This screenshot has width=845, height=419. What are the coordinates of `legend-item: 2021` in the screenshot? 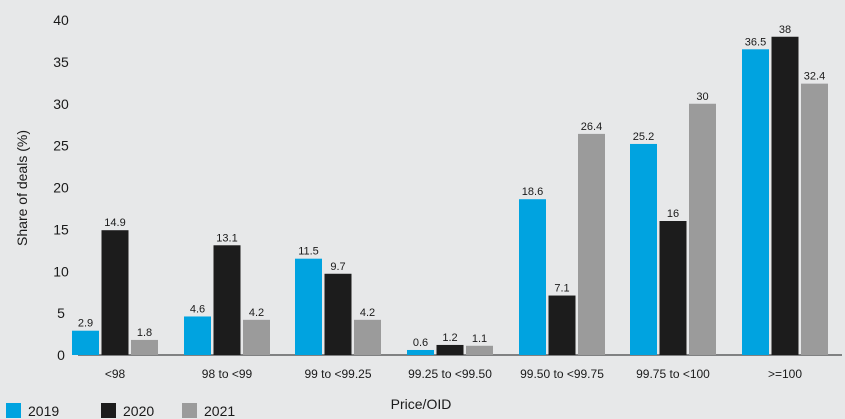 It's located at (208, 411).